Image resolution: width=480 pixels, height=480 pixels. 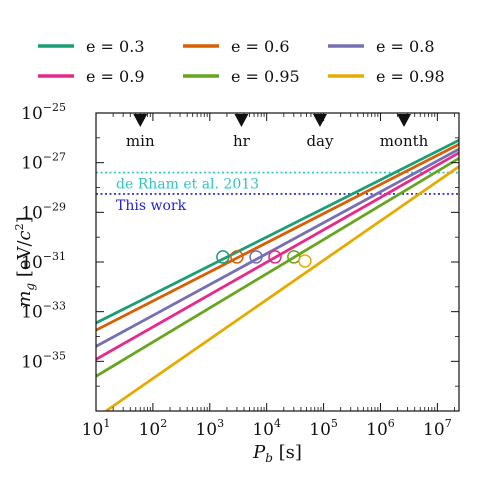 I want to click on y-tick-label: 10−25, so click(x=43, y=112).